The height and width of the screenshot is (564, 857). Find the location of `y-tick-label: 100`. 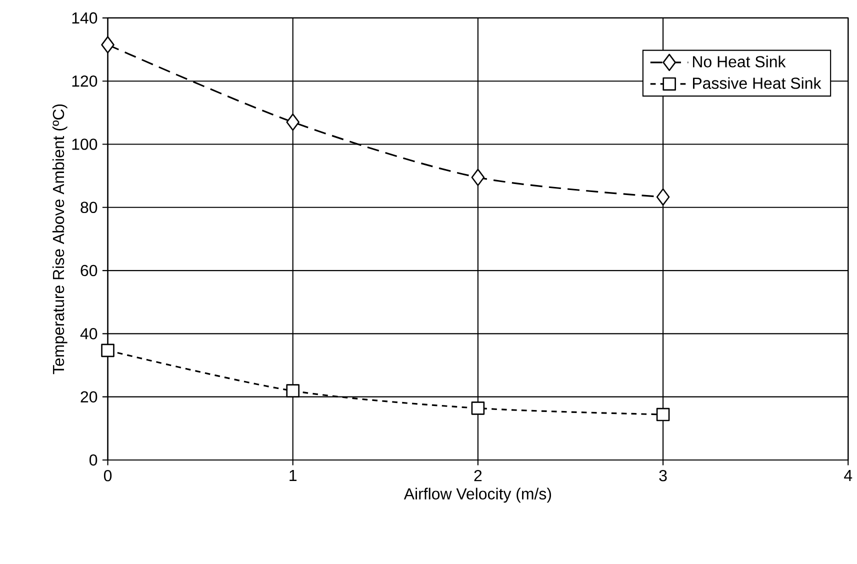

y-tick-label: 100 is located at coordinates (85, 144).